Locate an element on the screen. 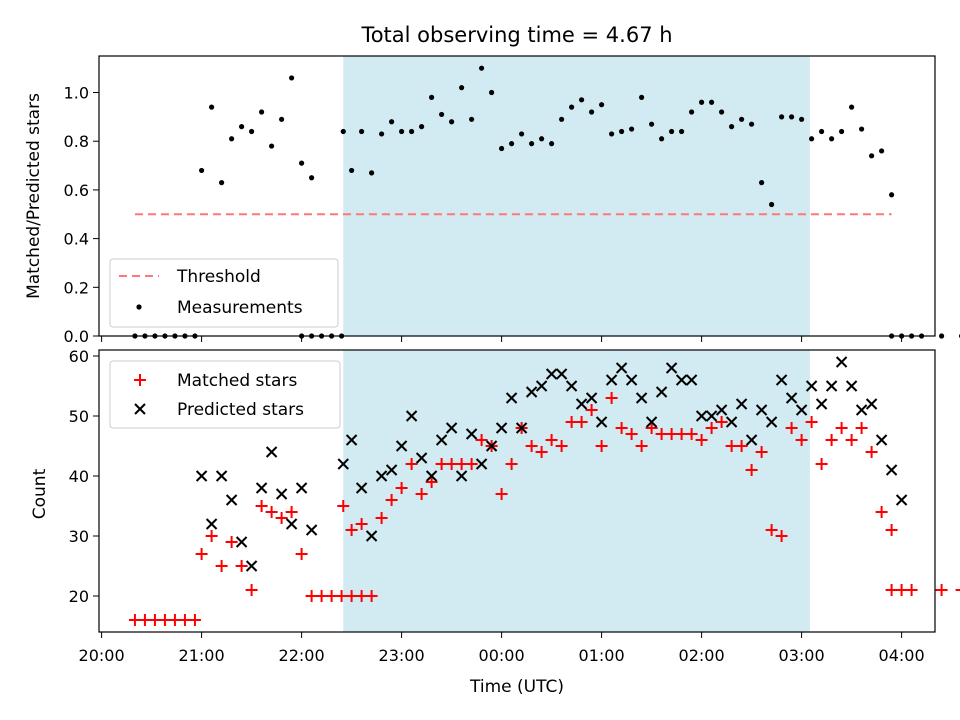  bottom-x-tick-label: 23:00 is located at coordinates (402, 655).